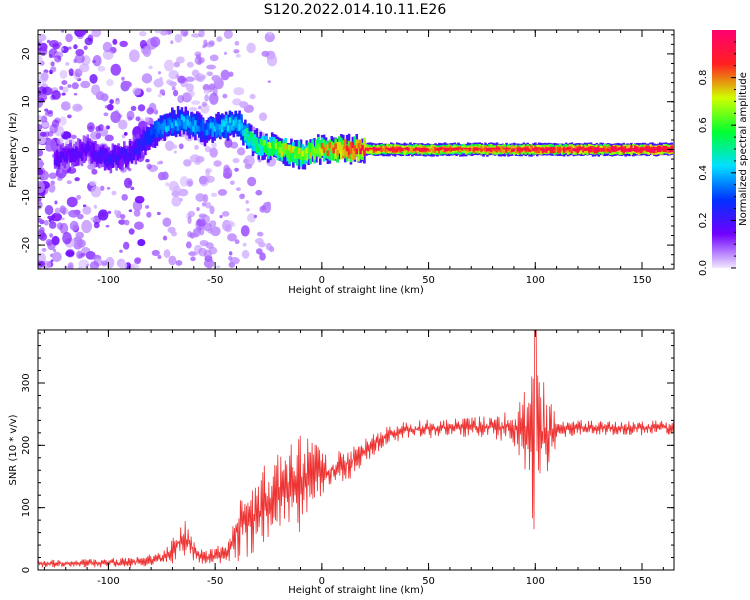 This screenshot has height=600, width=750. Describe the element at coordinates (26, 54) in the screenshot. I see `y-tick-label: 20` at that location.